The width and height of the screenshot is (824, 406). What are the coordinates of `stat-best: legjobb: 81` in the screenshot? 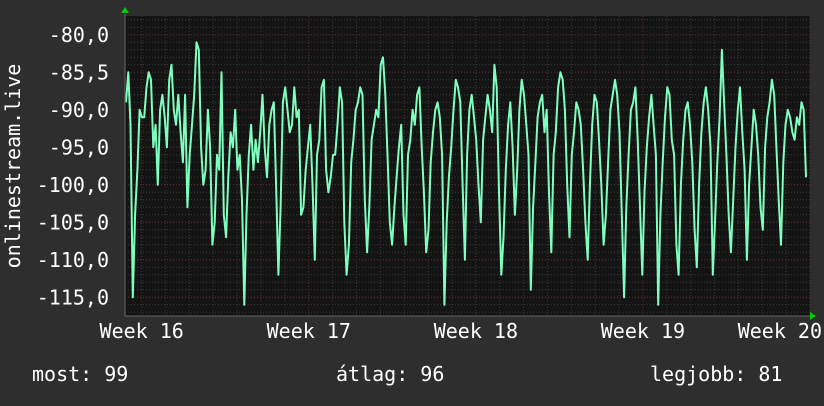 It's located at (716, 374).